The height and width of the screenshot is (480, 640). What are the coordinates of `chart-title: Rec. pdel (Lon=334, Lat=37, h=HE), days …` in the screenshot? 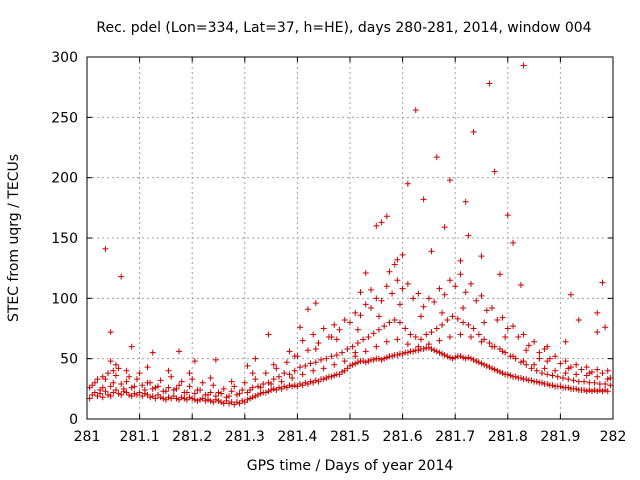 It's located at (343, 28).